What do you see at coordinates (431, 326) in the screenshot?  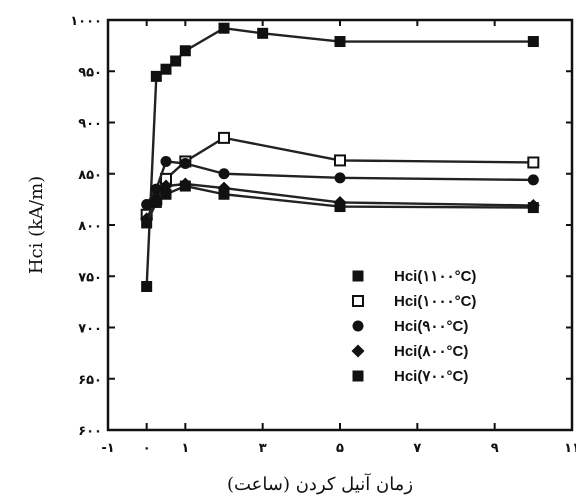 I see `legend-label: Hci(۹۰۰°C)` at bounding box center [431, 326].